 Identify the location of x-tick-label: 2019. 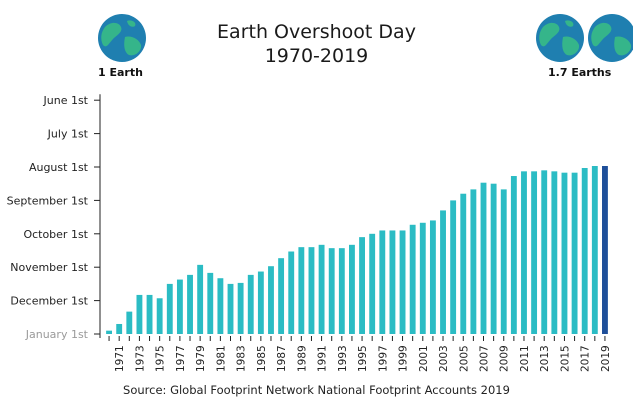
(606, 358).